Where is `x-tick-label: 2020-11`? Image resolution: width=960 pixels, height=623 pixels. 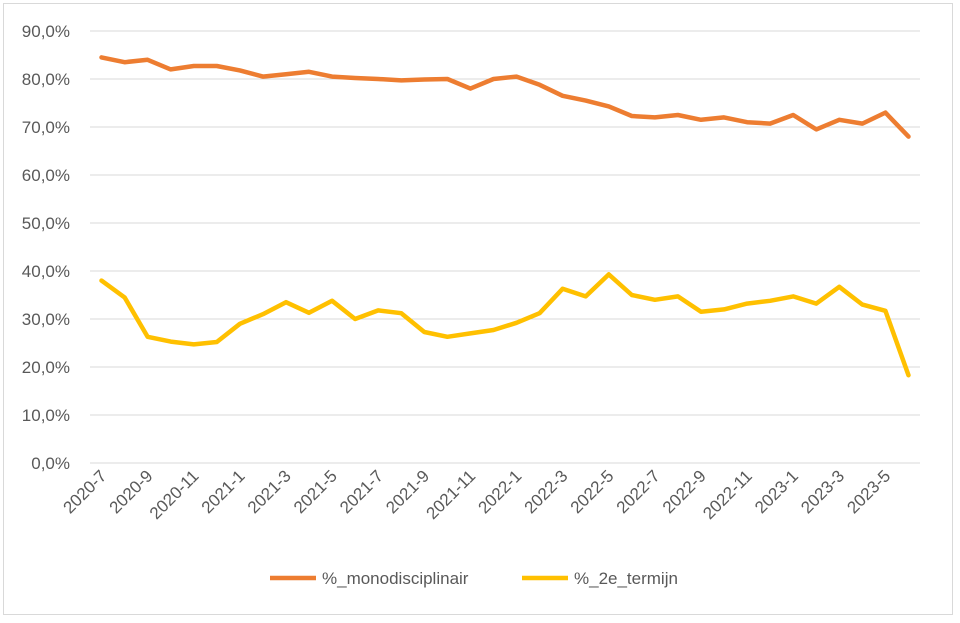 x-tick-label: 2020-11 is located at coordinates (174, 494).